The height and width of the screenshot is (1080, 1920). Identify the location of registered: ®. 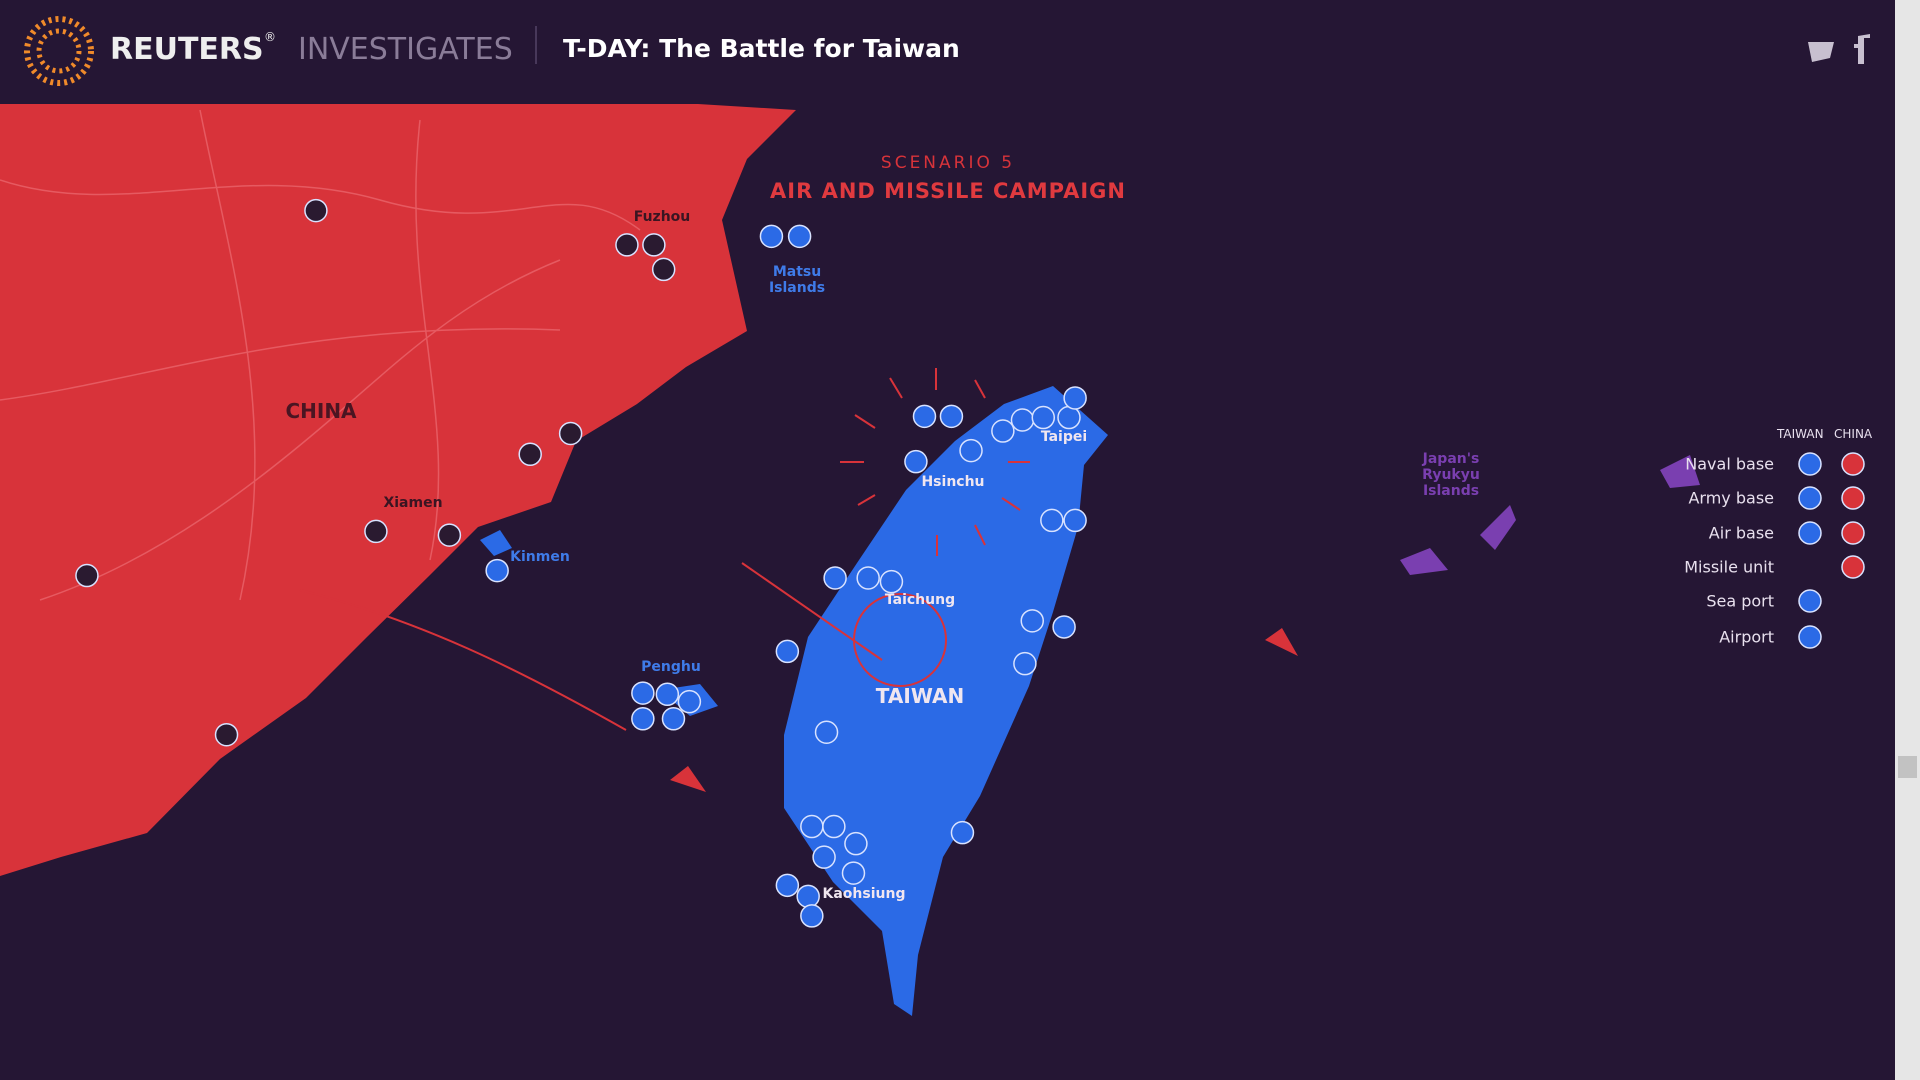
(270, 37).